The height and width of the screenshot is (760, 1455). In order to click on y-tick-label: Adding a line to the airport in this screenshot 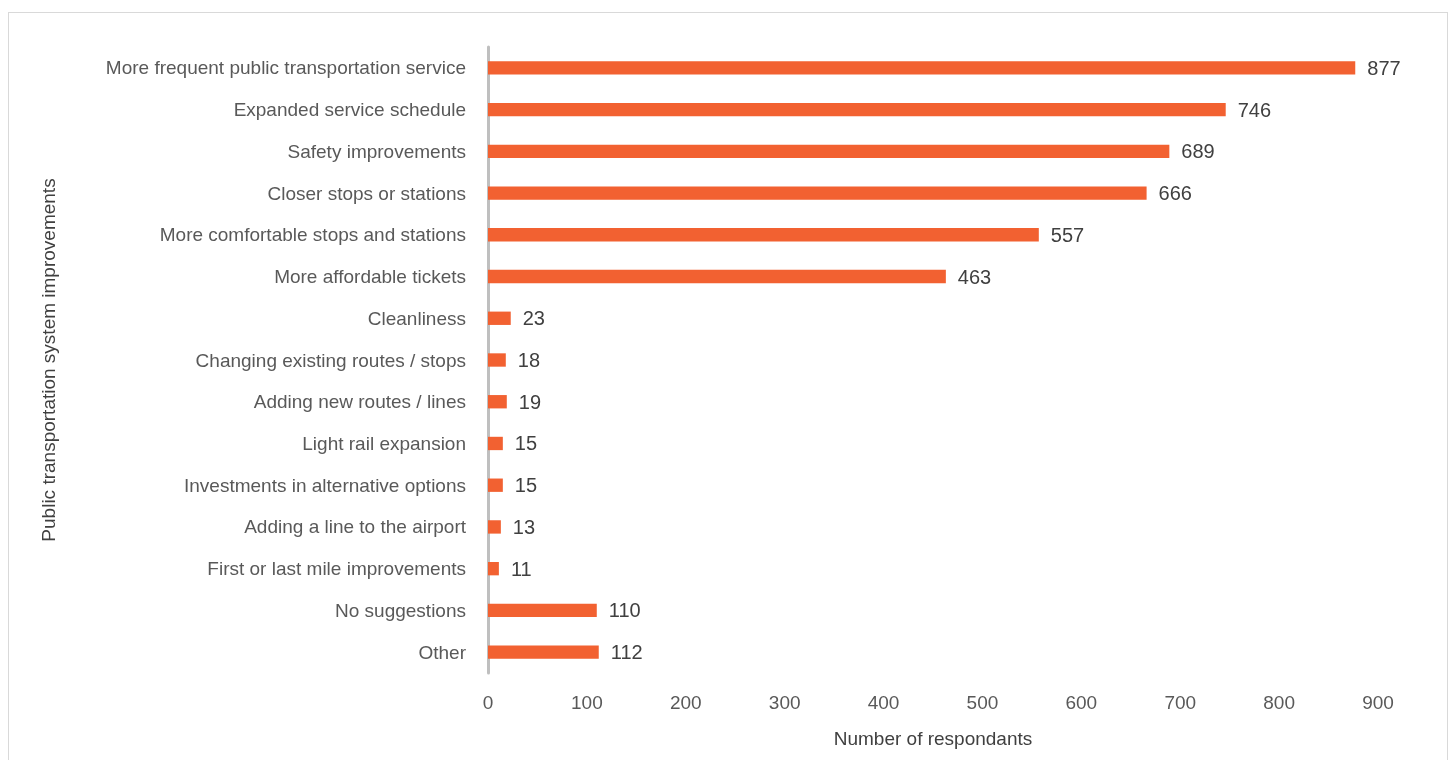, I will do `click(355, 527)`.